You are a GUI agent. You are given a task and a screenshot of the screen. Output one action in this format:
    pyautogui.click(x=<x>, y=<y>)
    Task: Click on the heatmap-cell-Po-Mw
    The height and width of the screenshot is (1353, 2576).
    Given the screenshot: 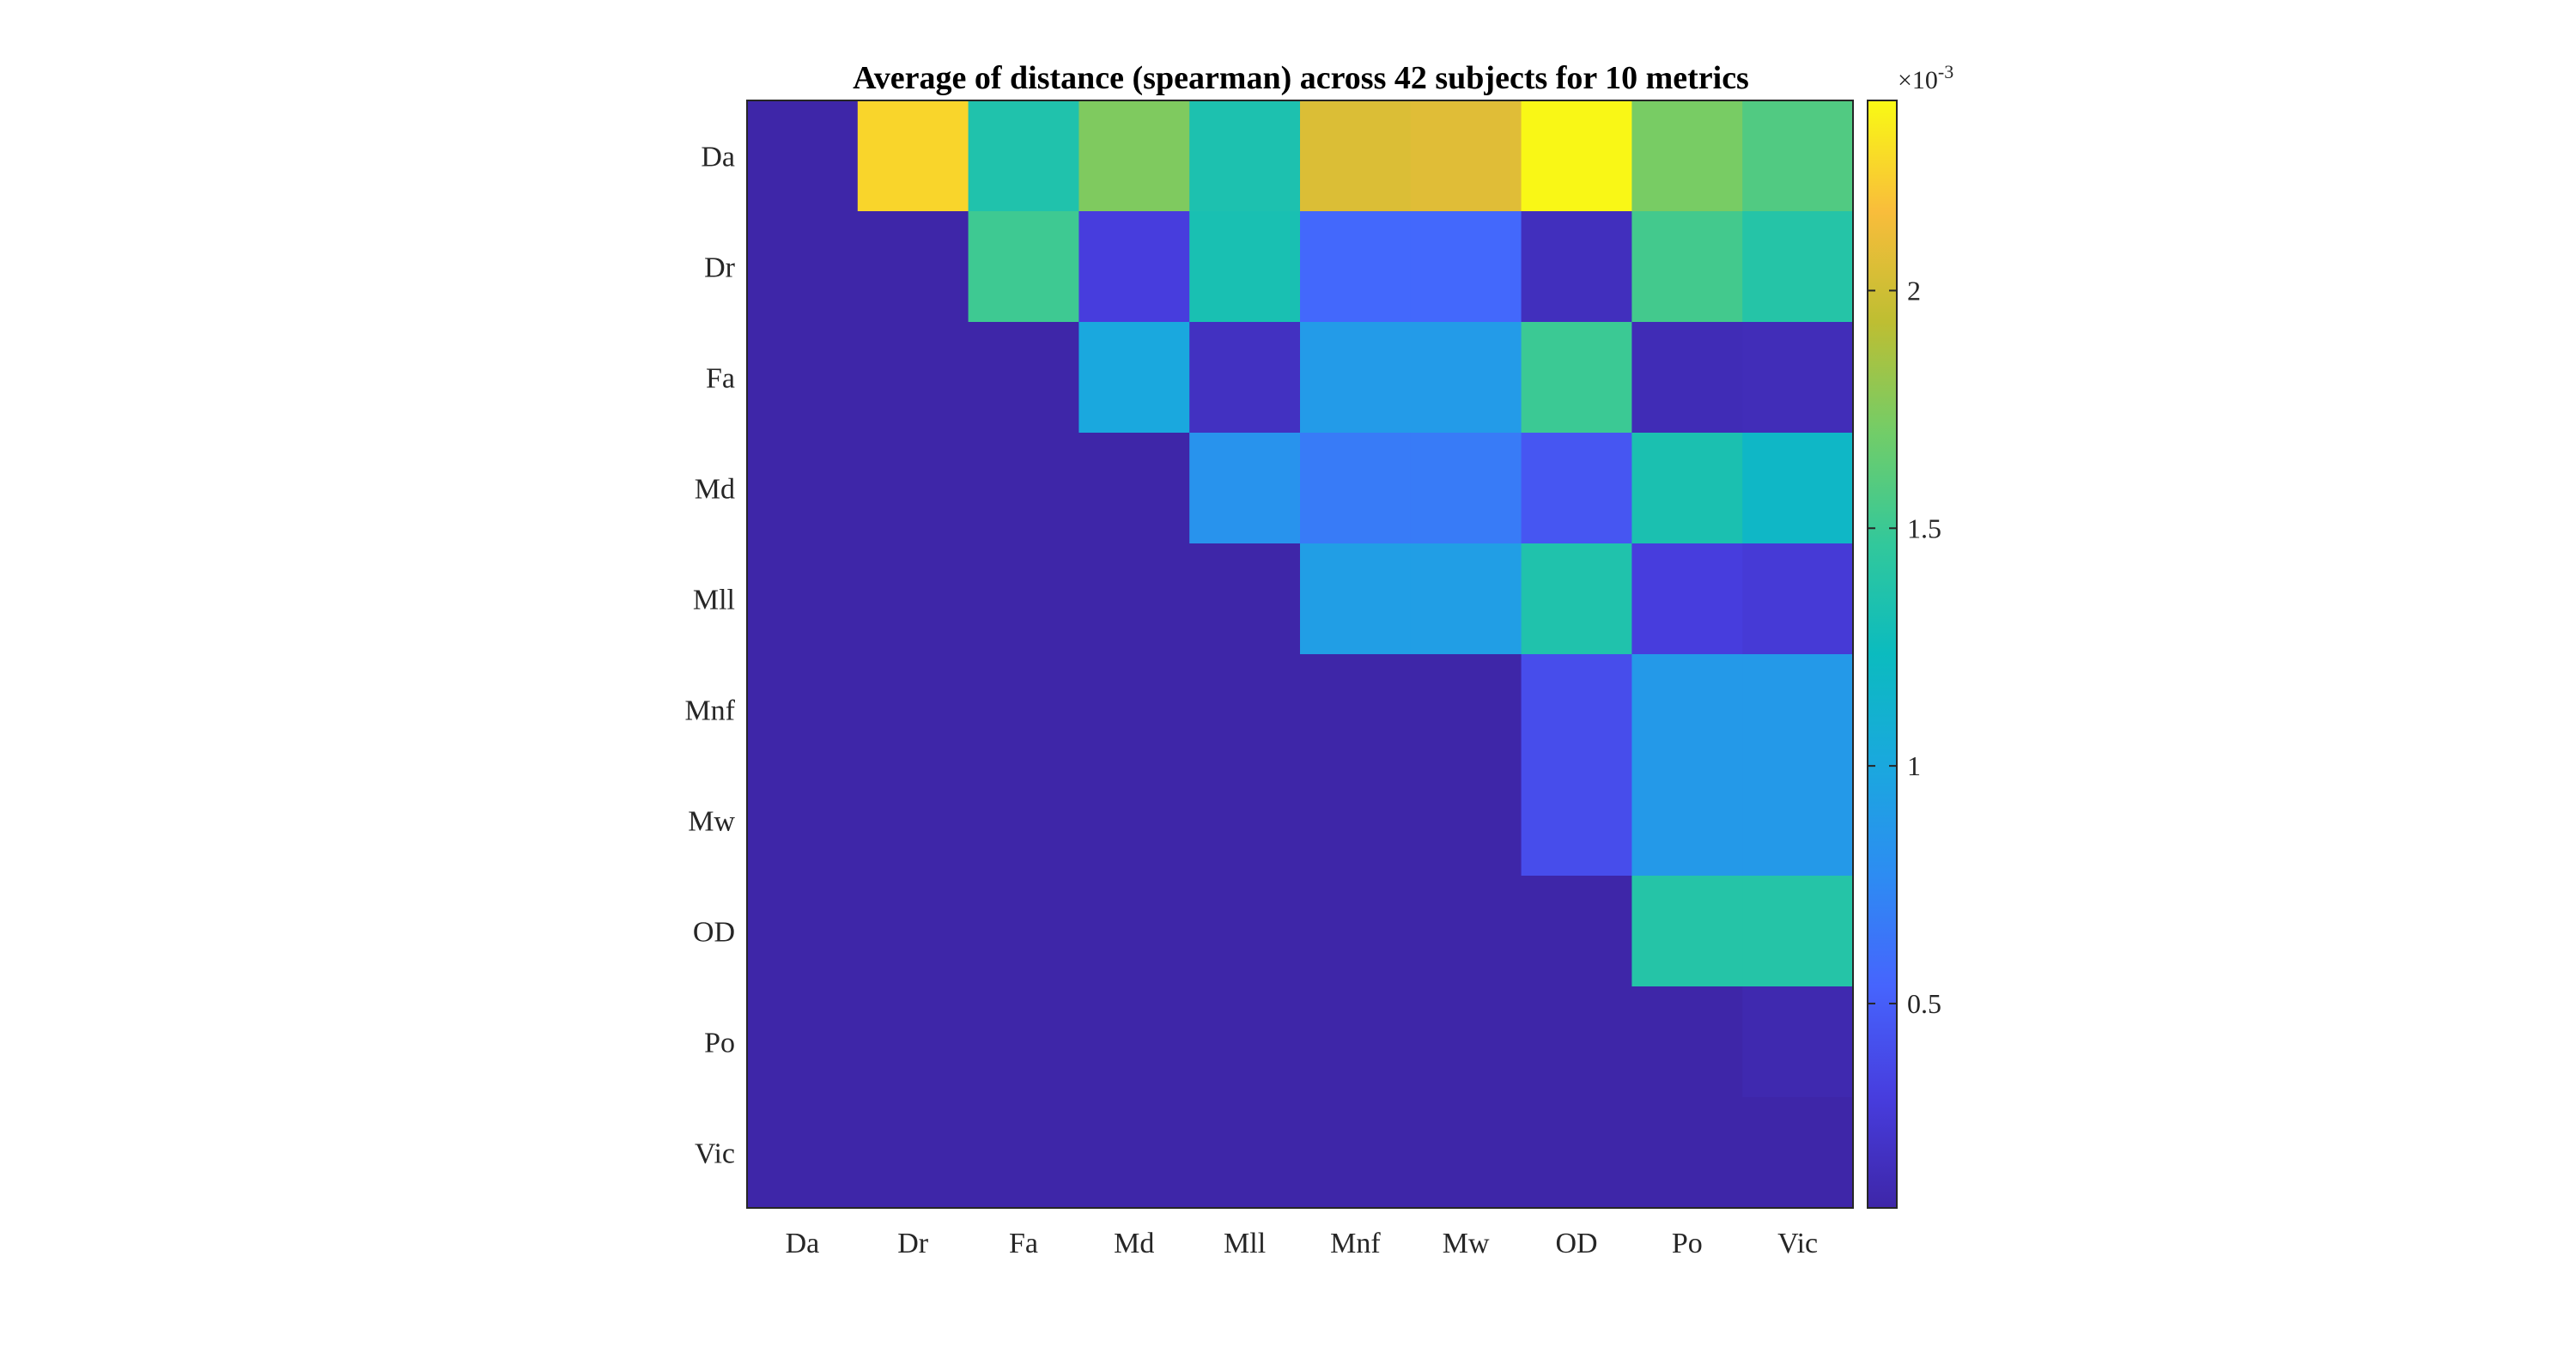 What is the action you would take?
    pyautogui.click(x=1466, y=1042)
    